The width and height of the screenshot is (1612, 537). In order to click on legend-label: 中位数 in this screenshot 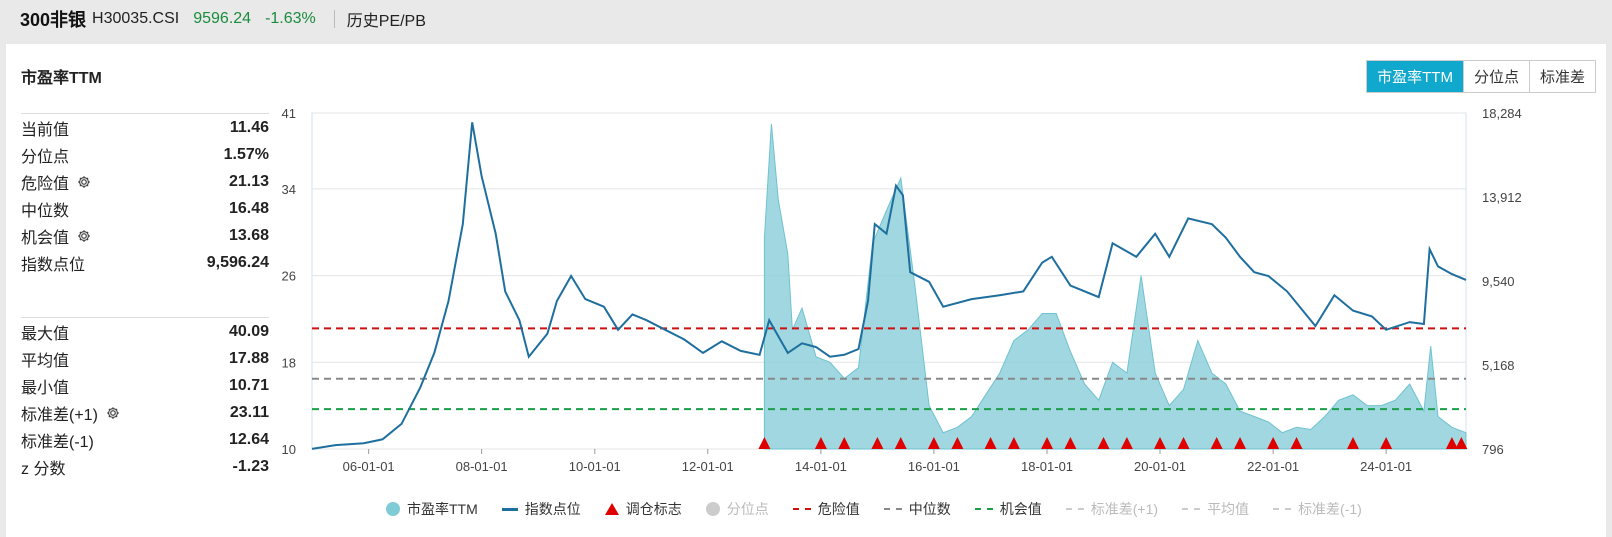, I will do `click(929, 509)`.